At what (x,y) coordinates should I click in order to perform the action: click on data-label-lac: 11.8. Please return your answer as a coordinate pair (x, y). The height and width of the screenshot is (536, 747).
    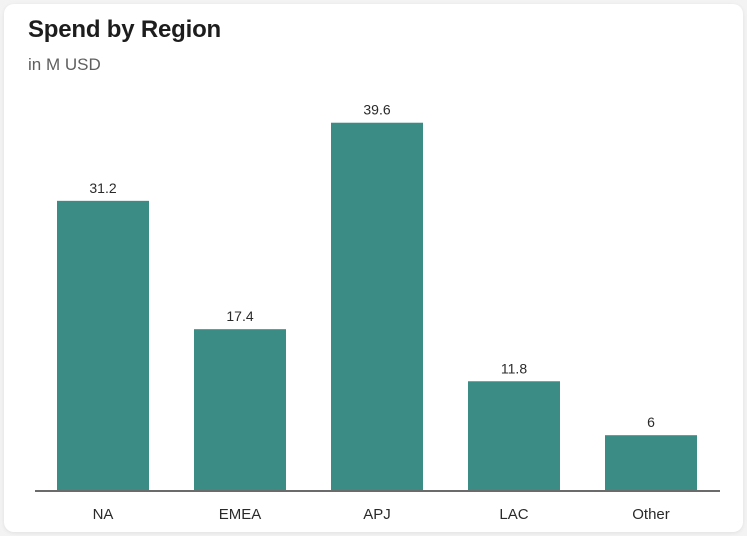
    Looking at the image, I should click on (514, 368).